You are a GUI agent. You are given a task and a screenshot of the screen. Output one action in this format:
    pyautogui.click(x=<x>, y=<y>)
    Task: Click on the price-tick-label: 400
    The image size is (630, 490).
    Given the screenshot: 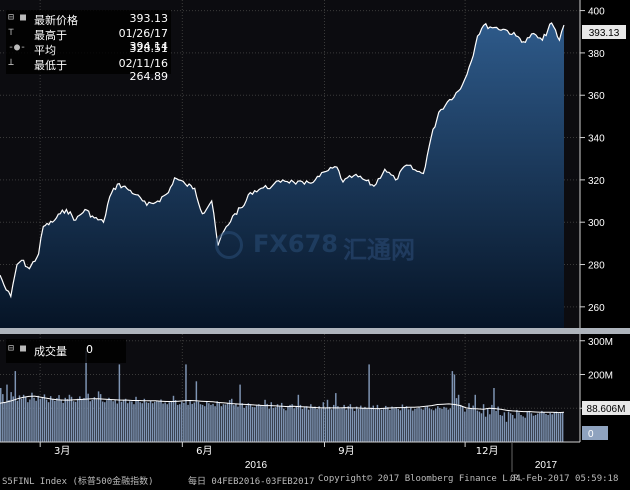 What is the action you would take?
    pyautogui.click(x=596, y=12)
    